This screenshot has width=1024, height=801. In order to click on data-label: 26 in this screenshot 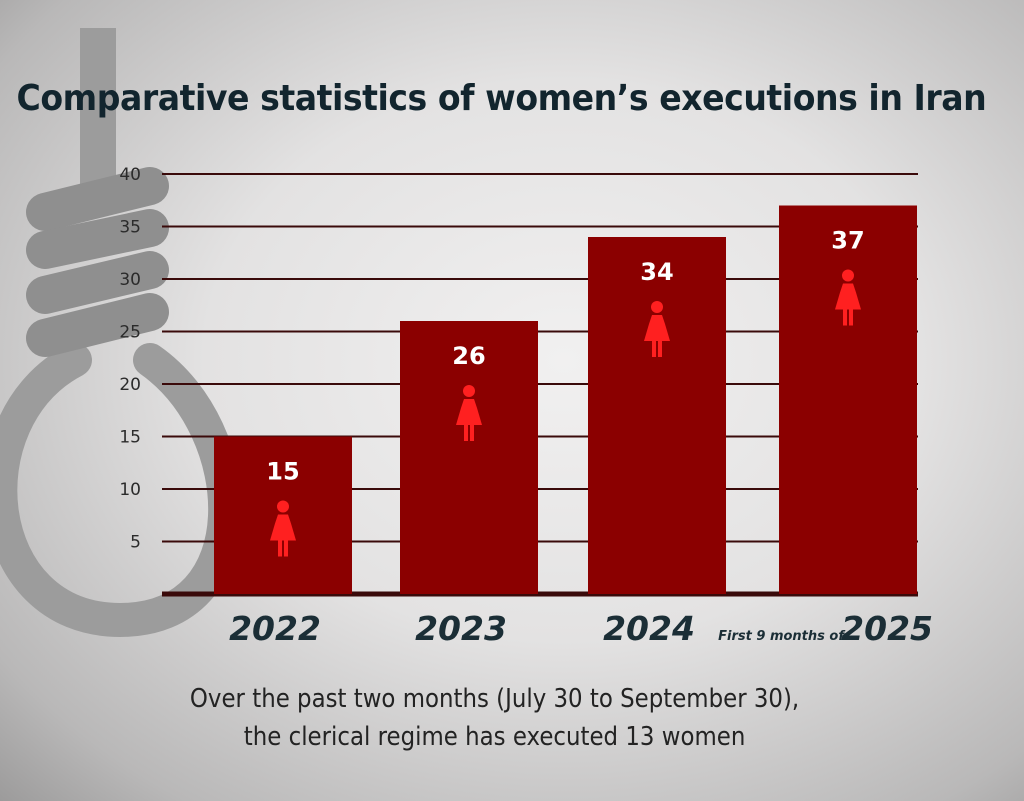, I will do `click(468, 356)`.